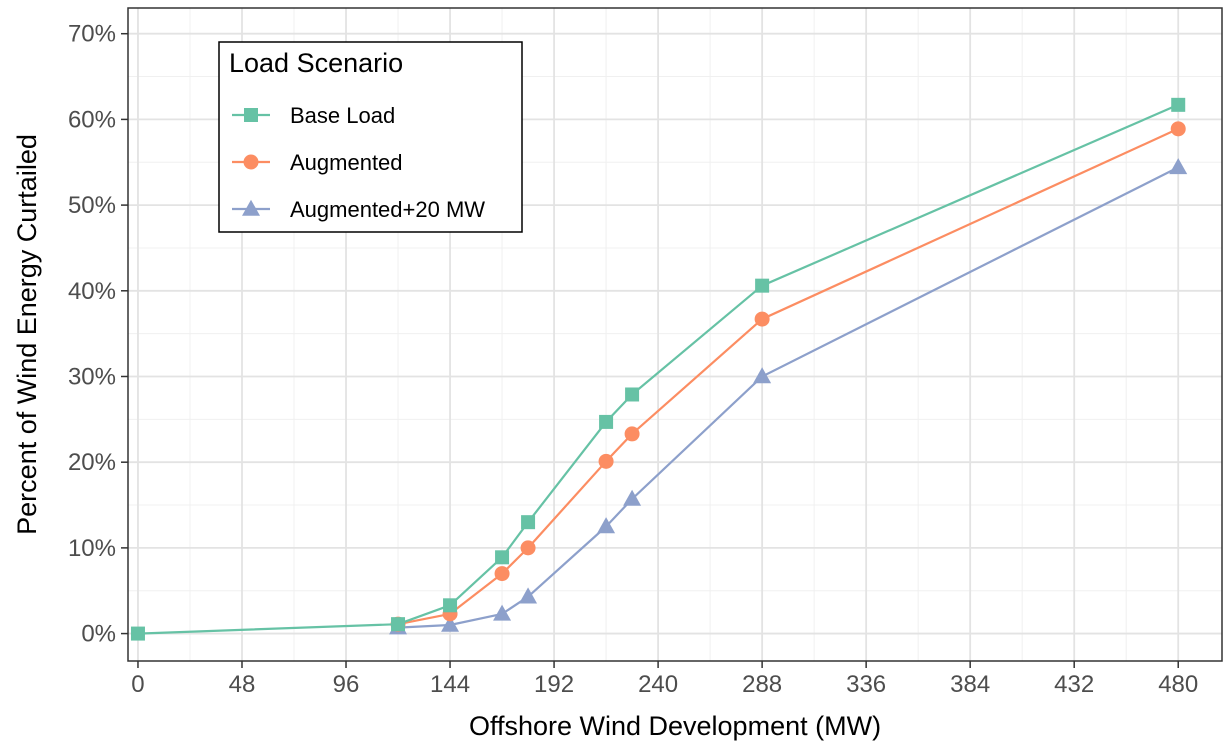  What do you see at coordinates (970, 684) in the screenshot?
I see `x-tick-label: 384` at bounding box center [970, 684].